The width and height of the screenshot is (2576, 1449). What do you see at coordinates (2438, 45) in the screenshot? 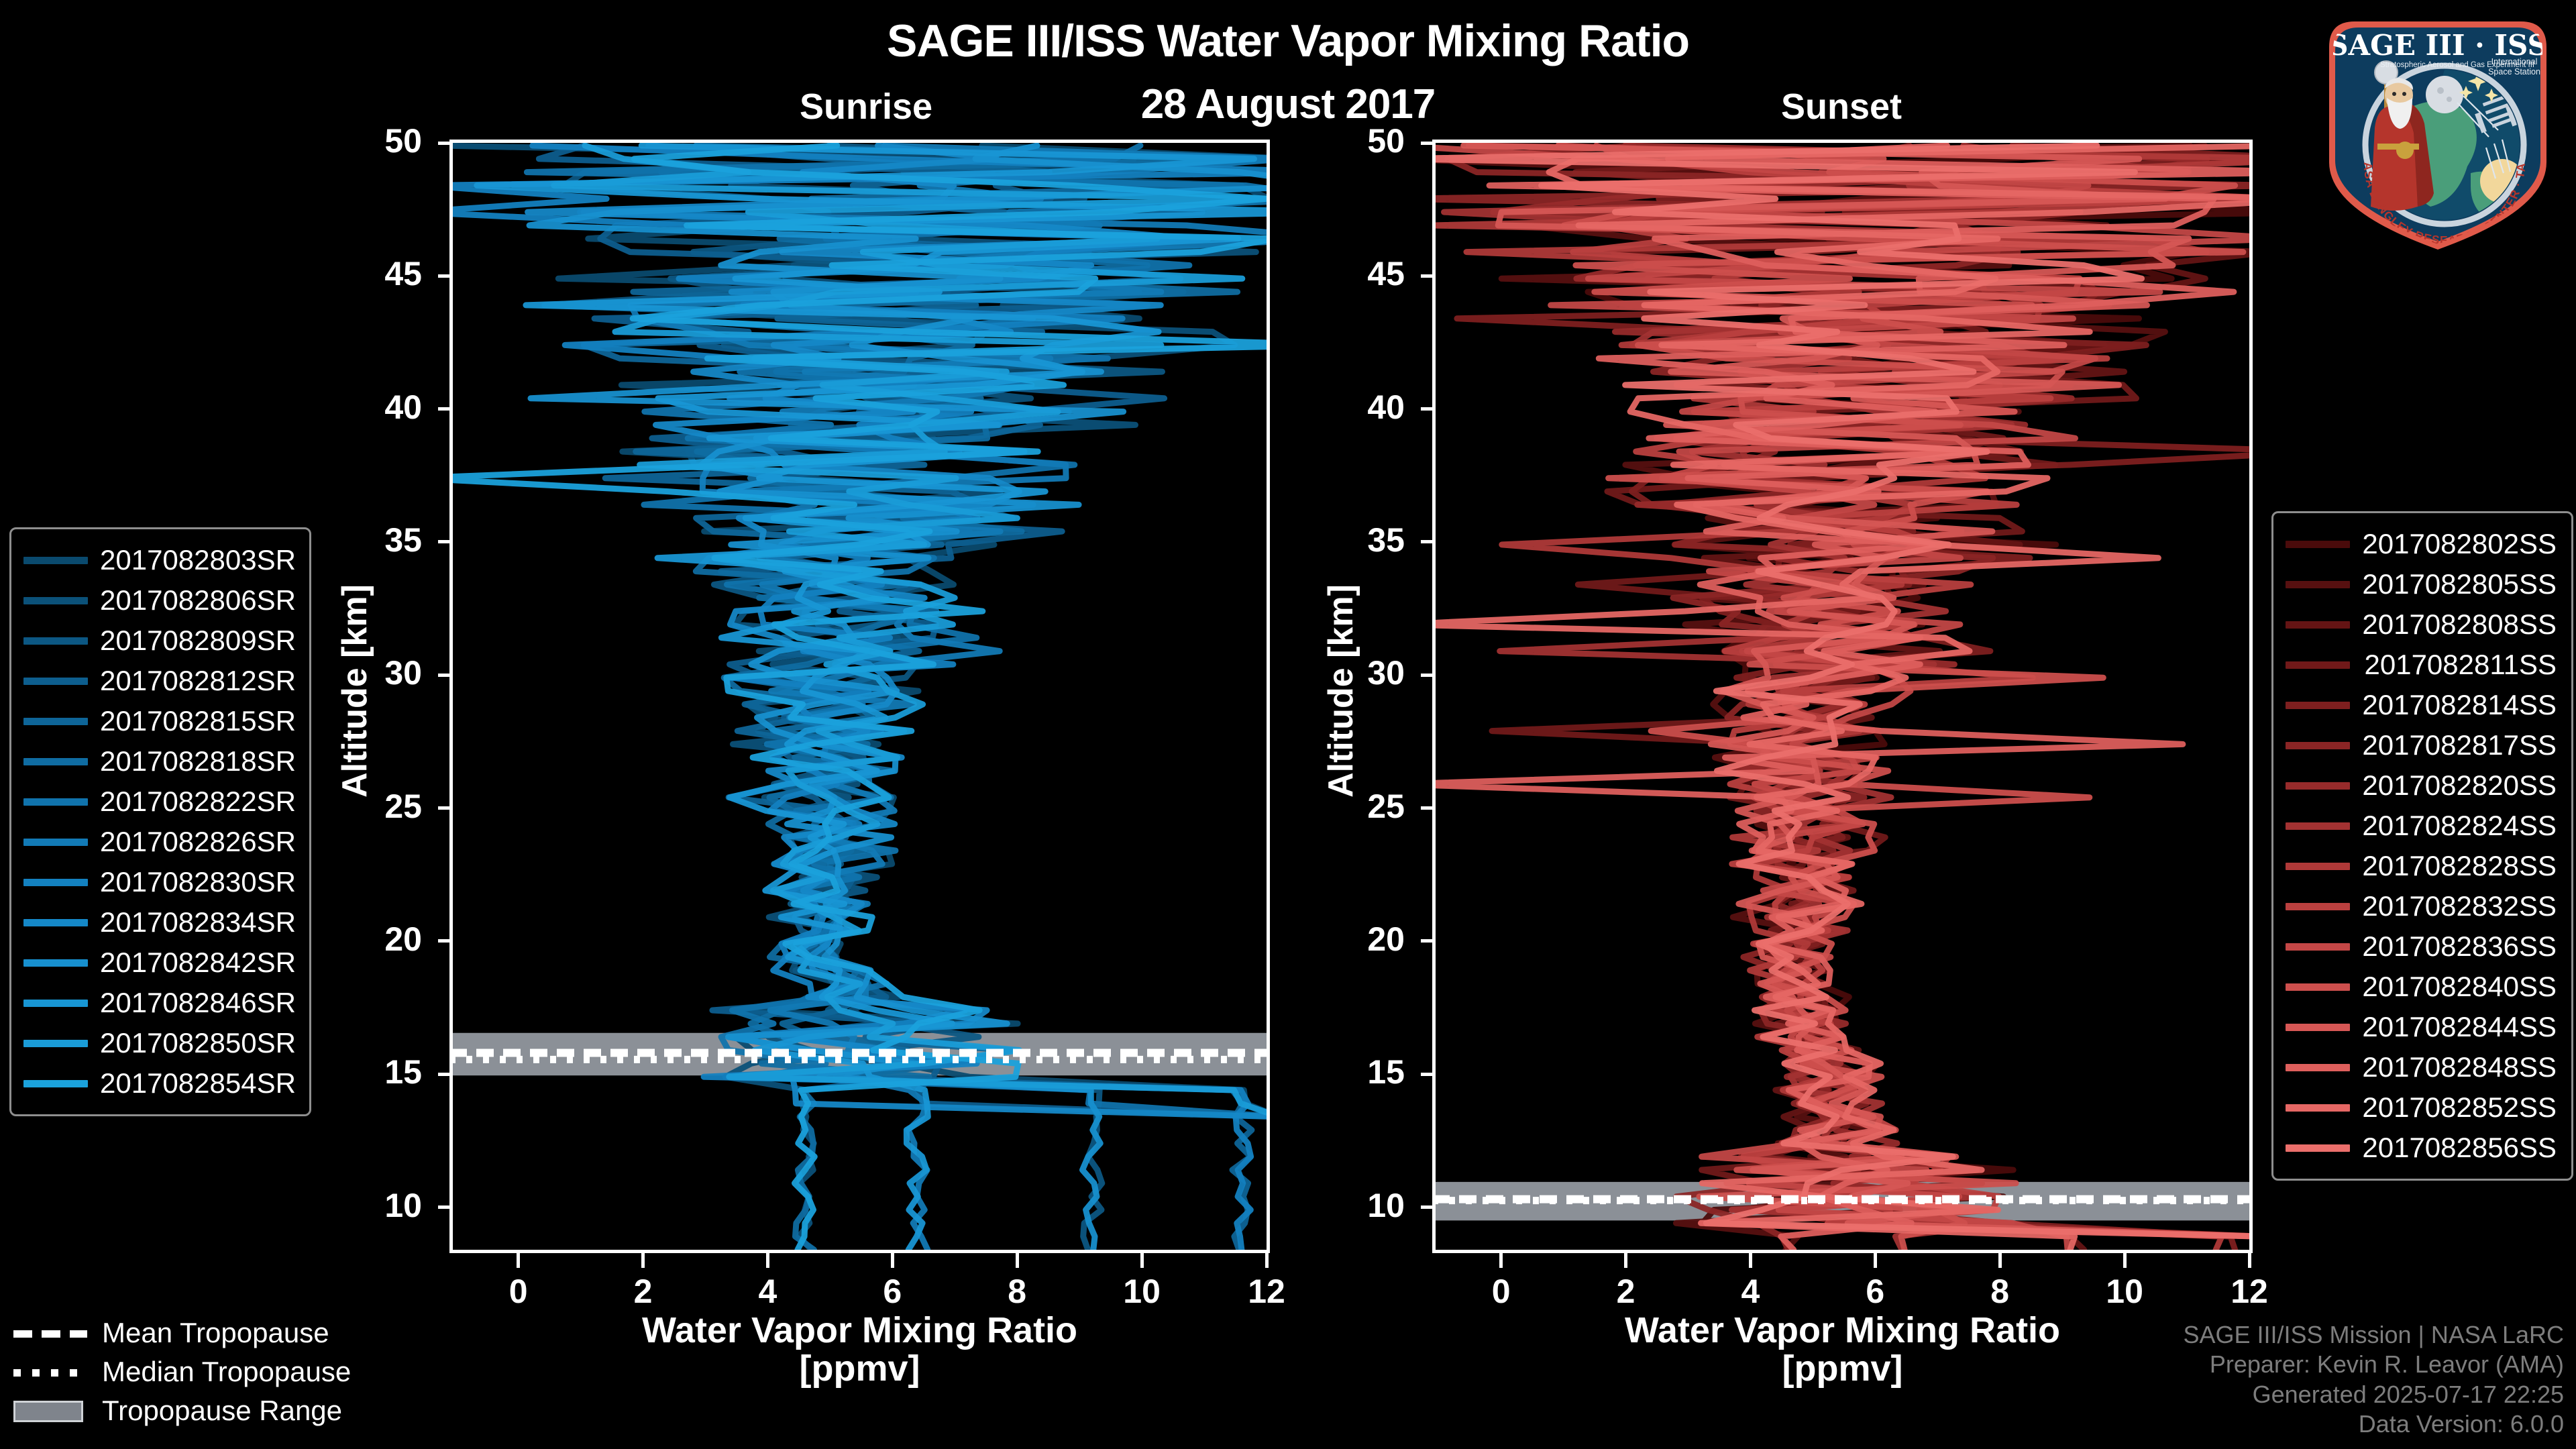
I see `patch-title-text: SAGE III · ISS` at bounding box center [2438, 45].